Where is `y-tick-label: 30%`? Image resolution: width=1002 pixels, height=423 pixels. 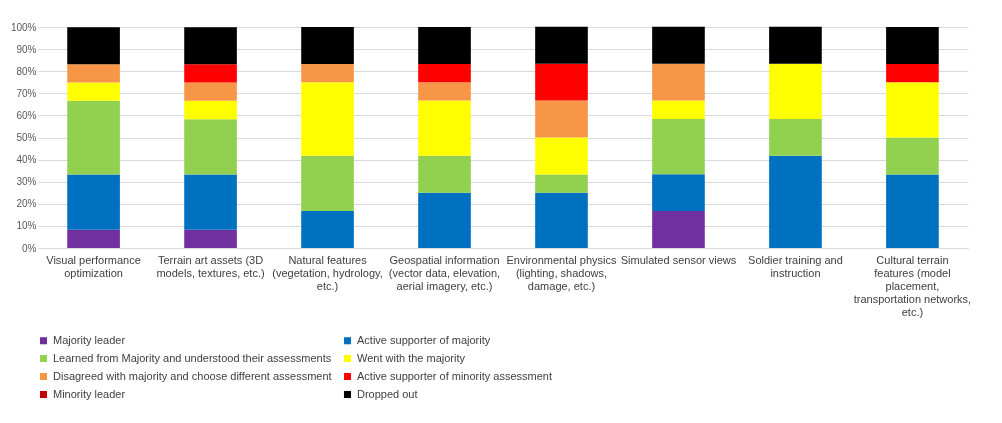
y-tick-label: 30% is located at coordinates (26, 182).